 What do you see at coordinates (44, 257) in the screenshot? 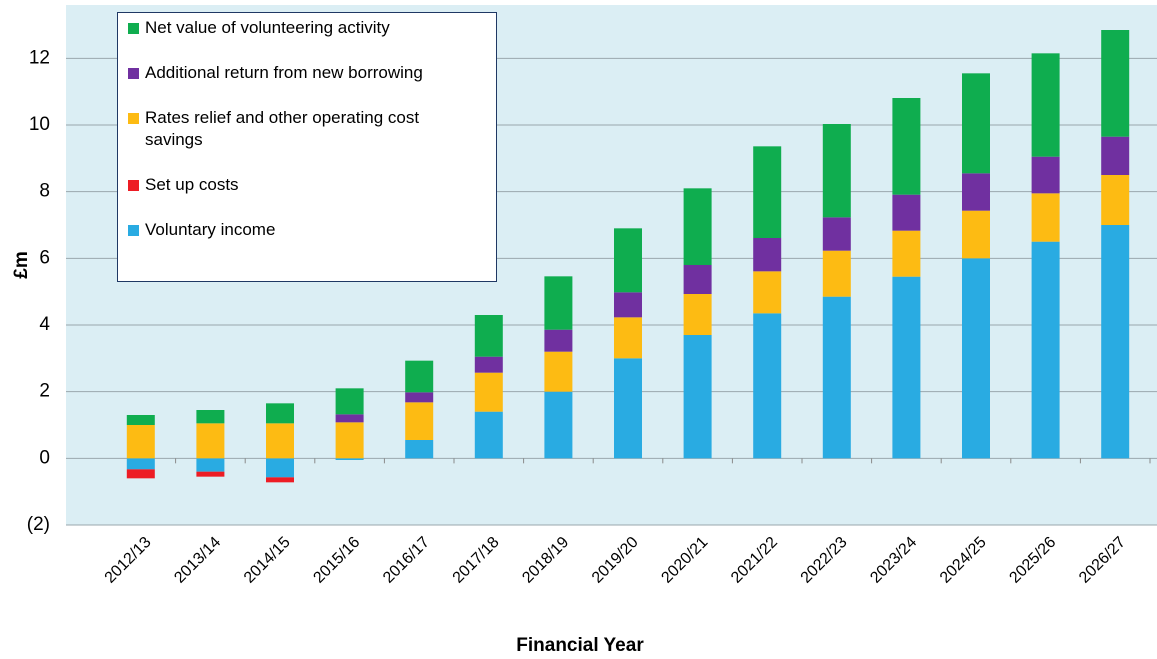
I see `y-tick-label: 6` at bounding box center [44, 257].